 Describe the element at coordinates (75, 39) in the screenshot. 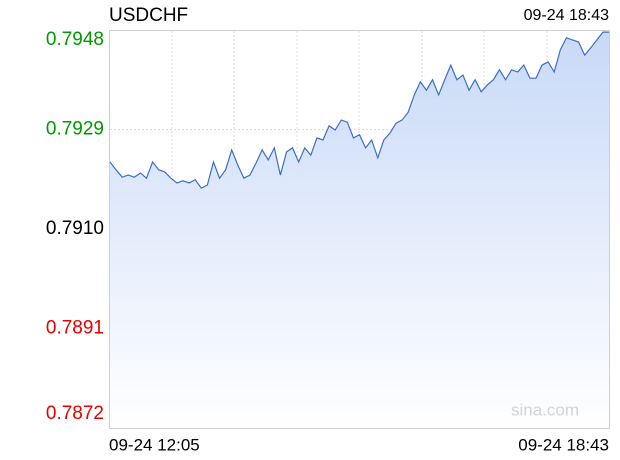

I see `y-tick-label: 0.7948` at that location.